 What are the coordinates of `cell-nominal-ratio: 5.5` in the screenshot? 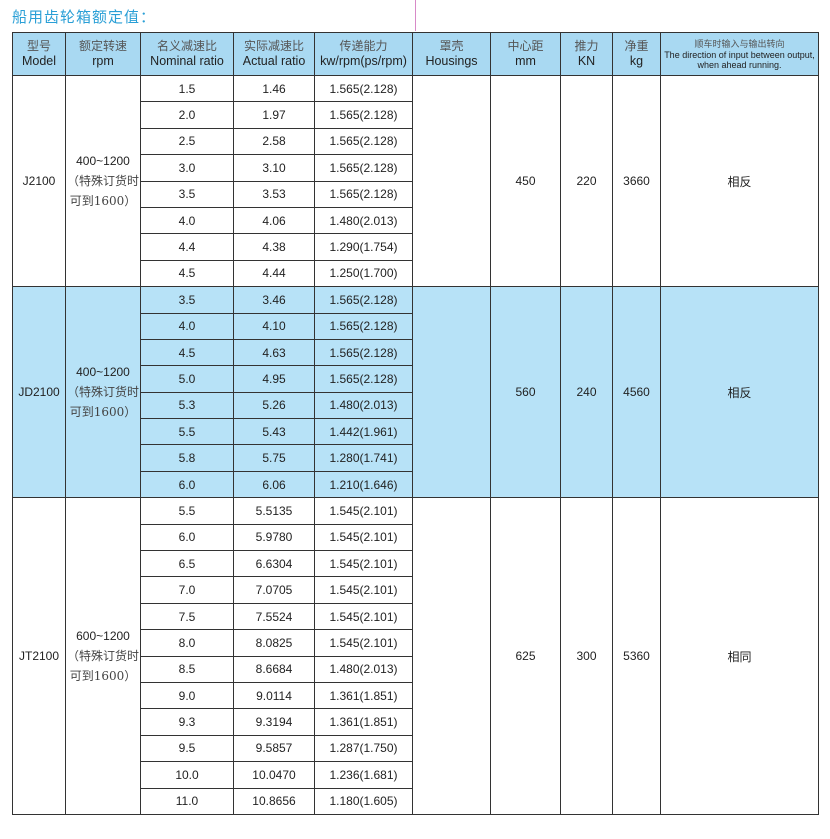 It's located at (187, 511).